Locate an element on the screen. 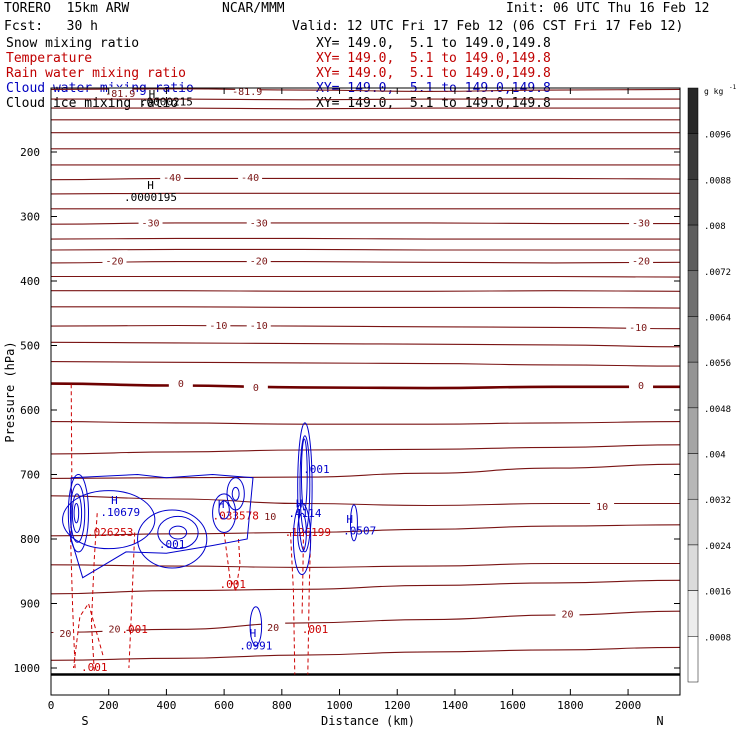 The width and height of the screenshot is (740, 740). colorbar-label: .0072 is located at coordinates (717, 273).